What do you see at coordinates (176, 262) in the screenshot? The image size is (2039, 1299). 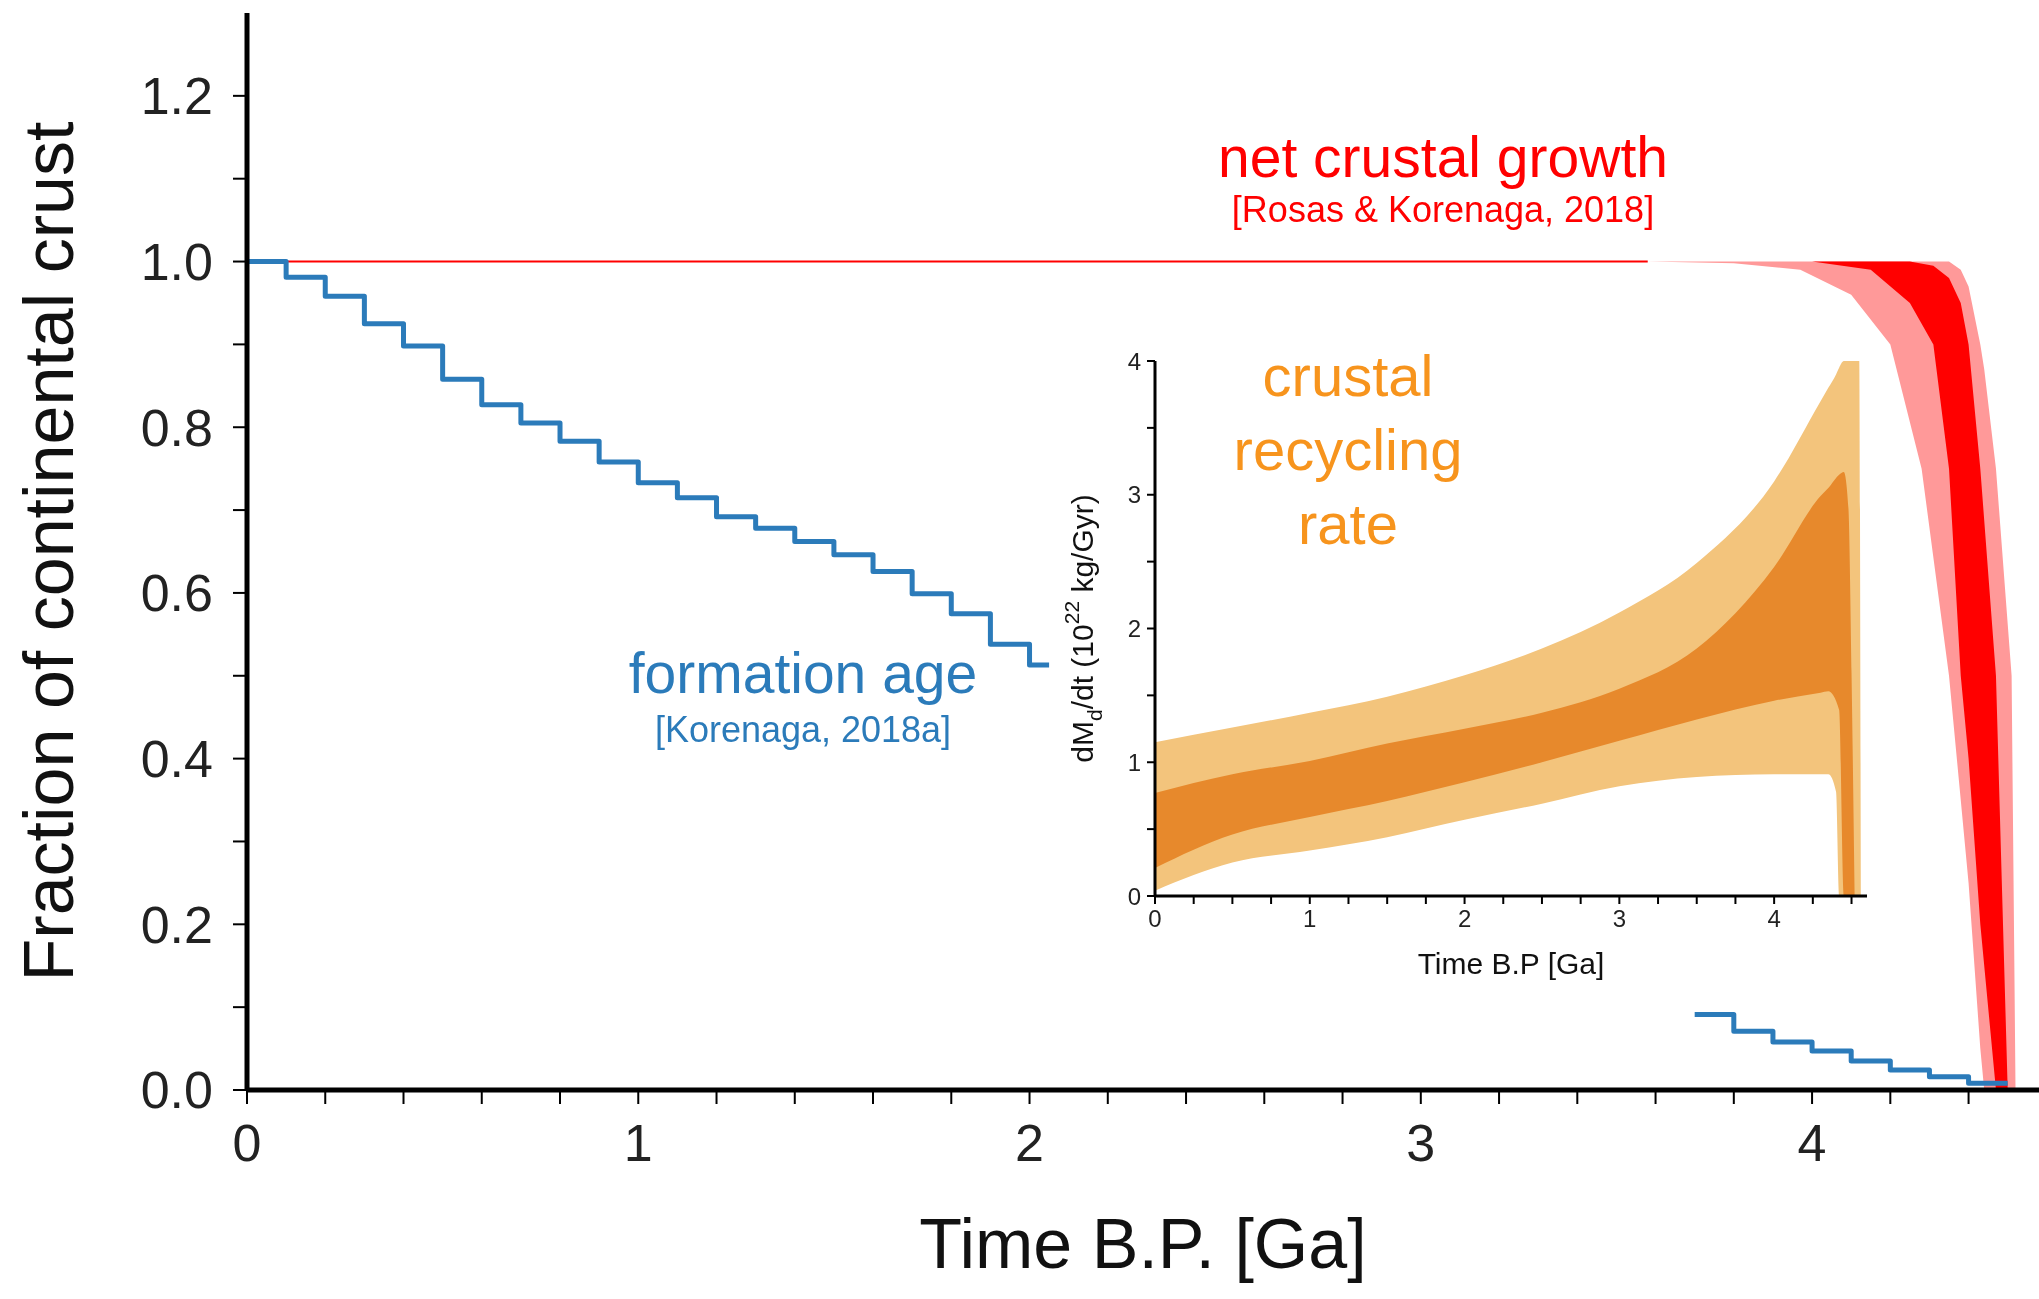 I see `y-tick-label: 1.0` at bounding box center [176, 262].